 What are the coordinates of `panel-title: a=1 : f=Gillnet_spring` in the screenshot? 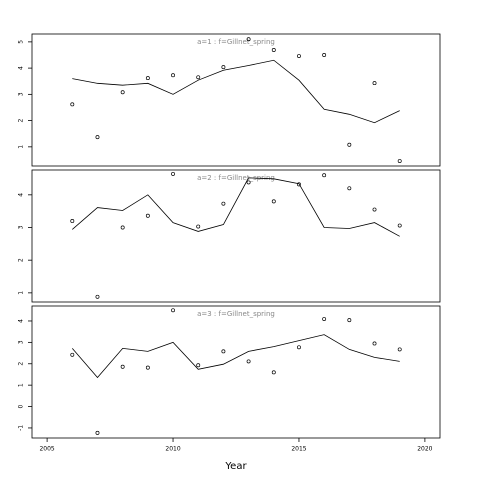 It's located at (236, 42).